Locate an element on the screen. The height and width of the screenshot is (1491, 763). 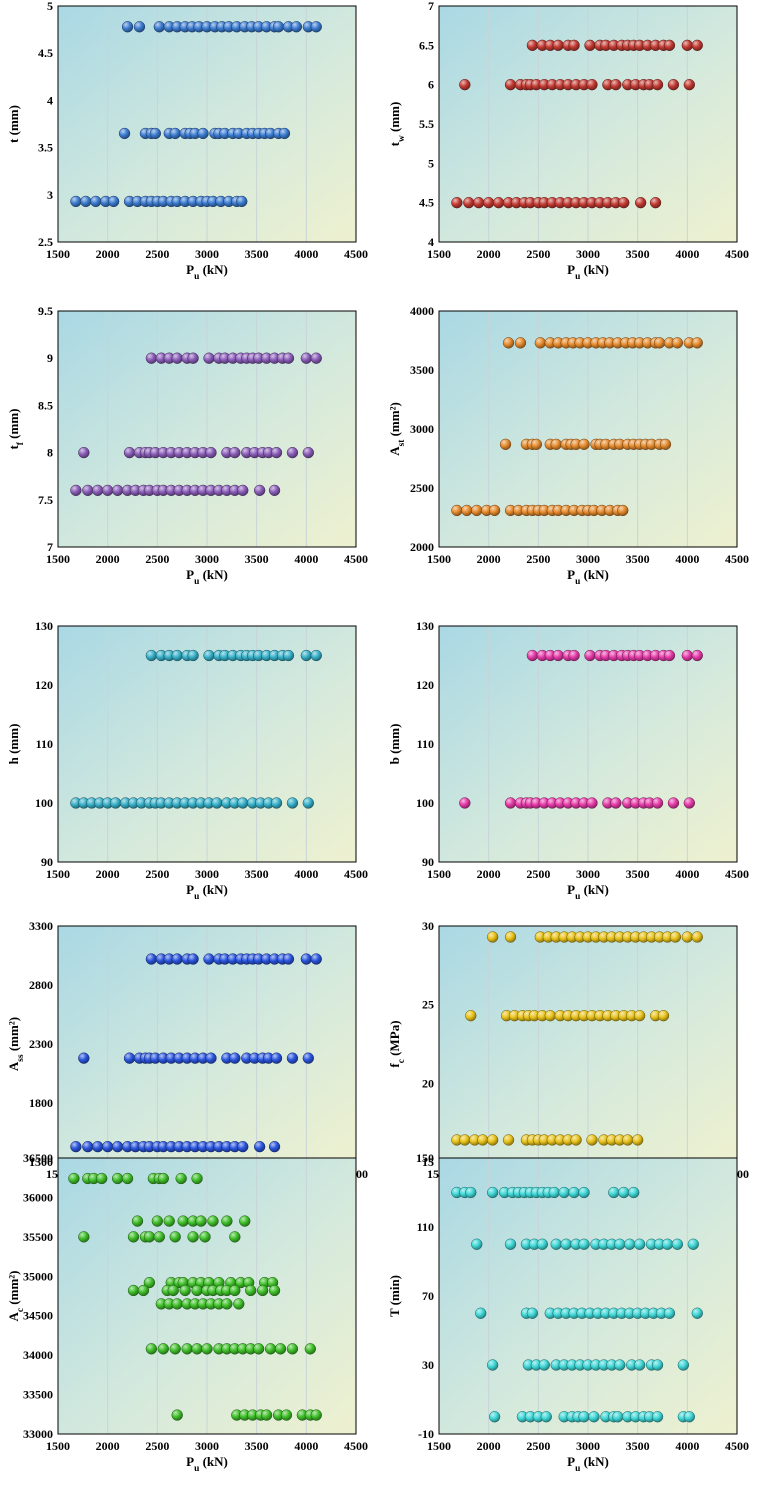
y-tick-label: 150 is located at coordinates (425, 1158).